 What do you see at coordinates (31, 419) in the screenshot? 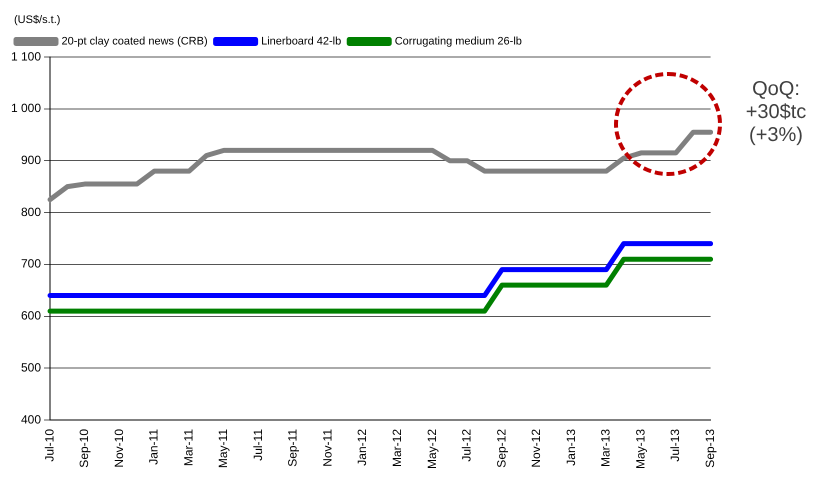
I see `y-tick-label: 400` at bounding box center [31, 419].